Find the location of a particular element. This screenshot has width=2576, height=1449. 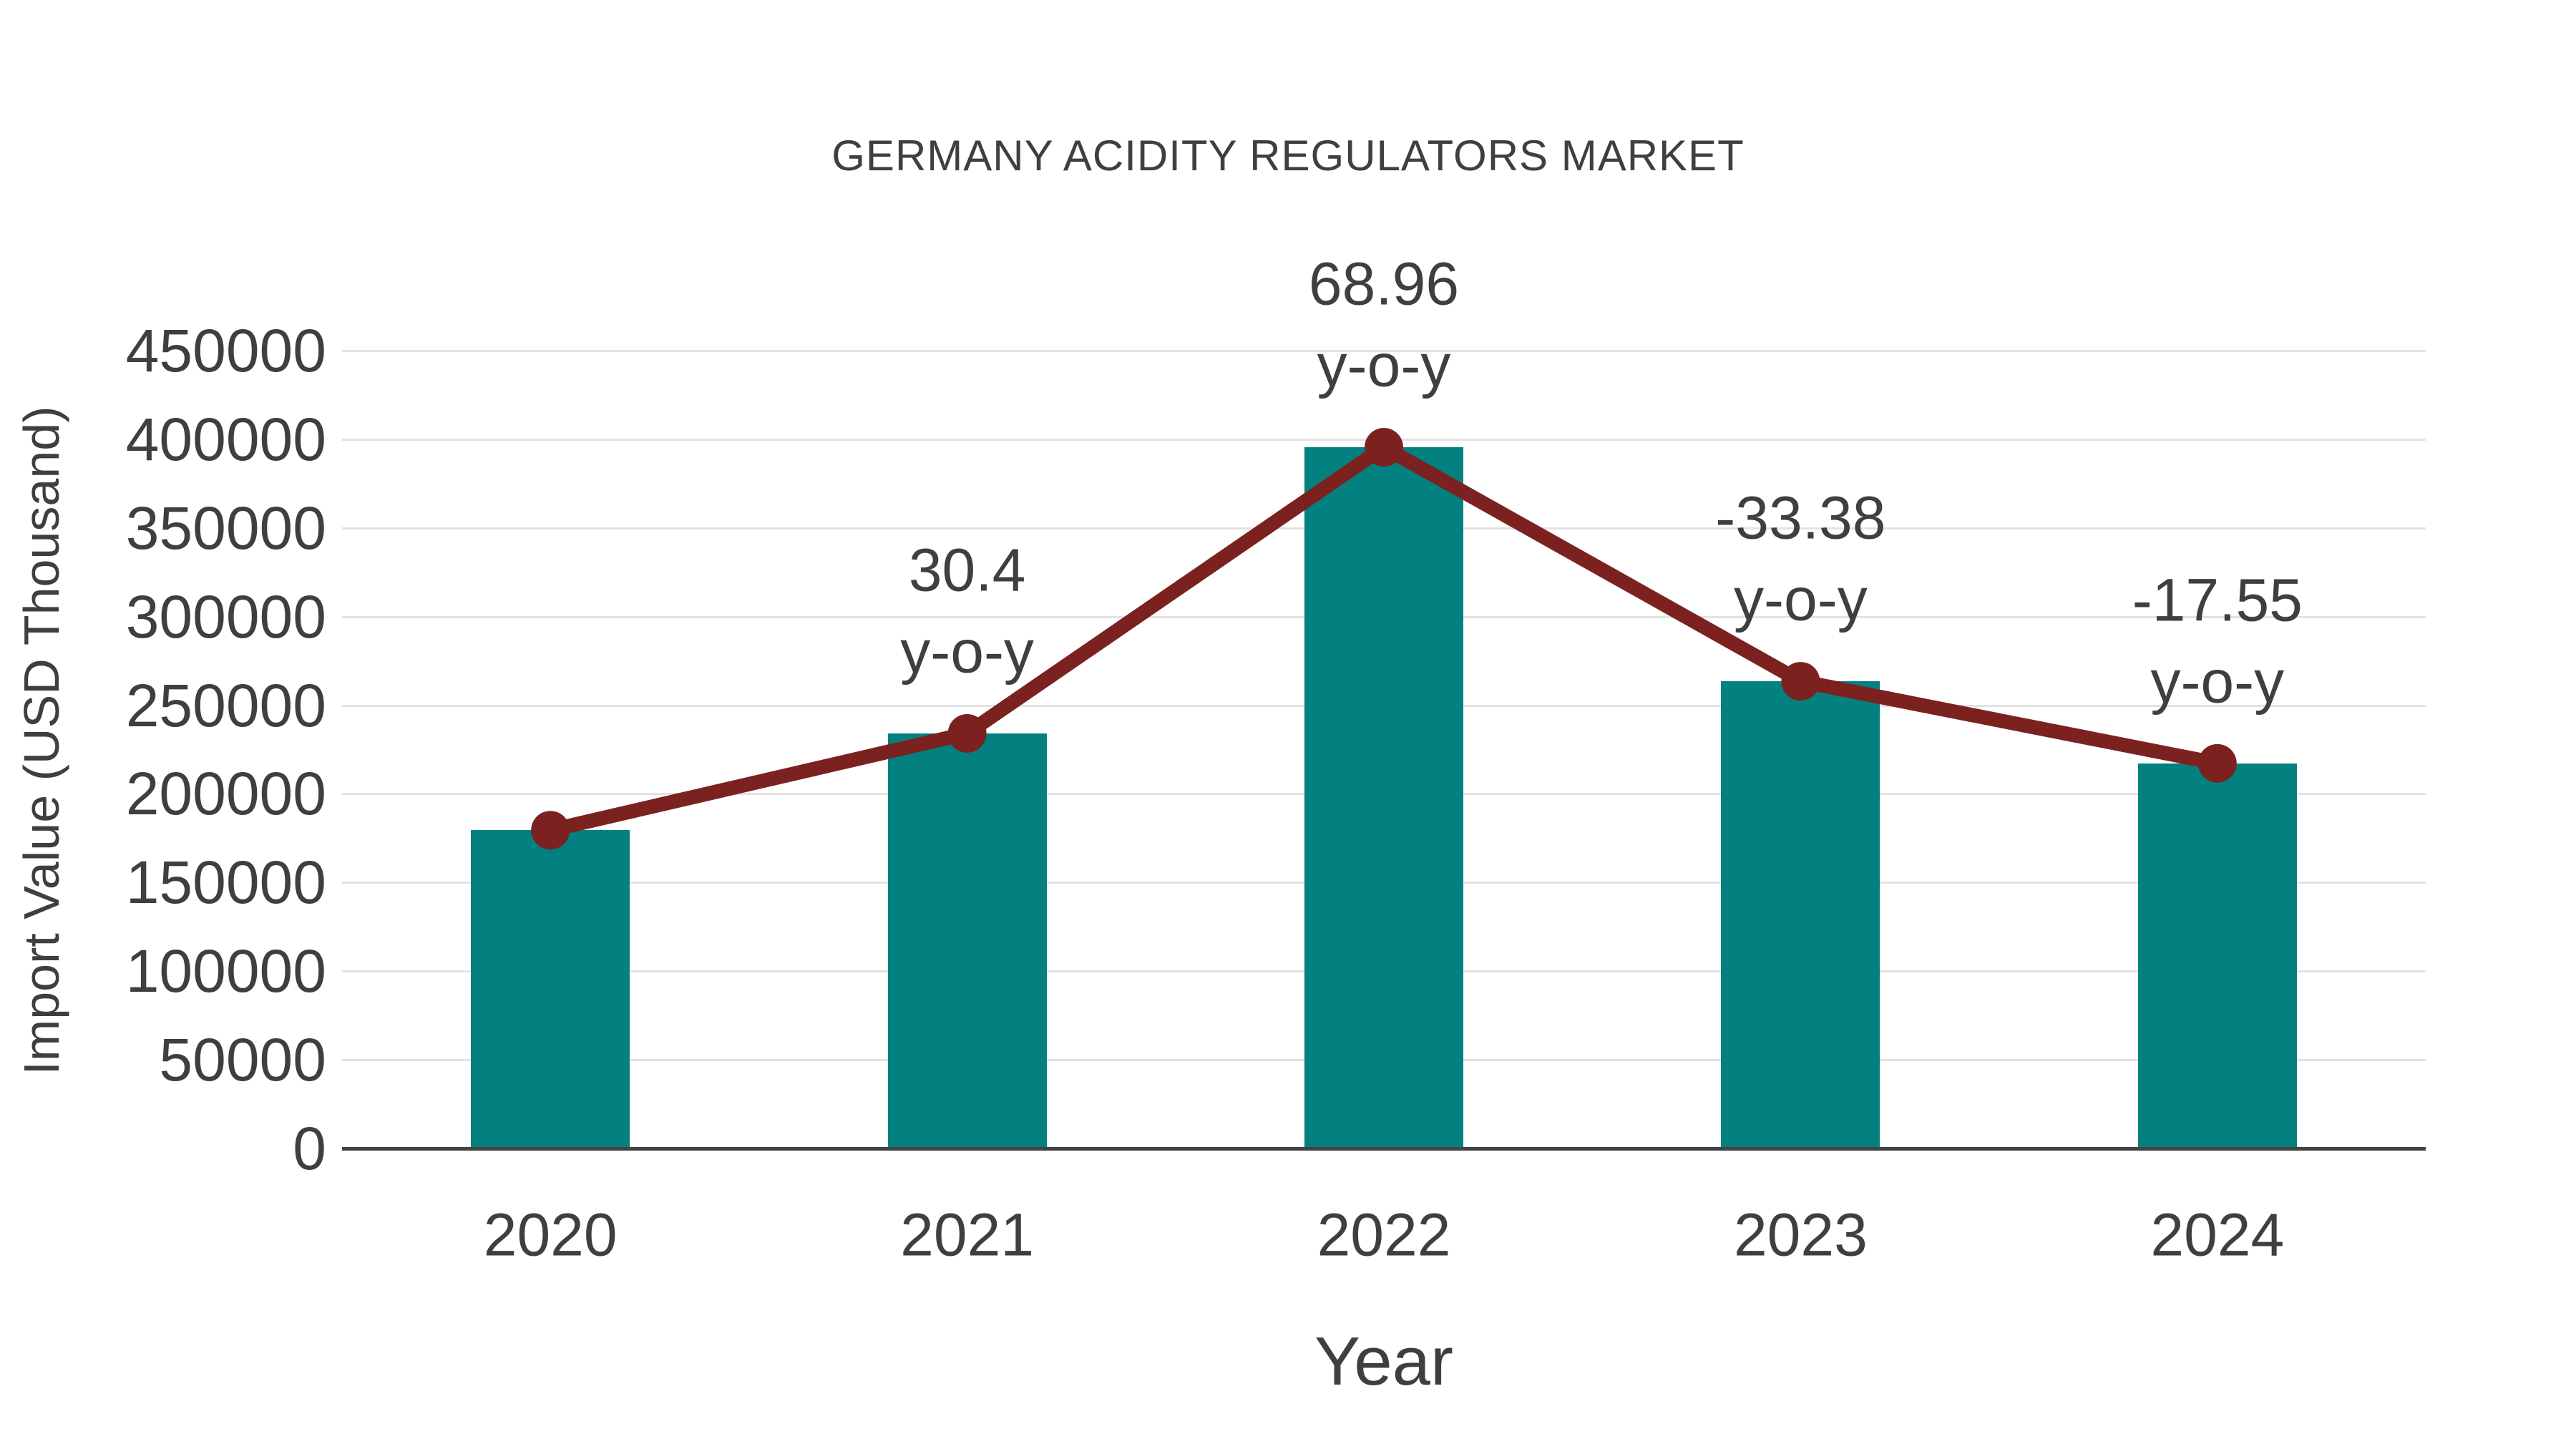

bar-2023 is located at coordinates (1800, 915).